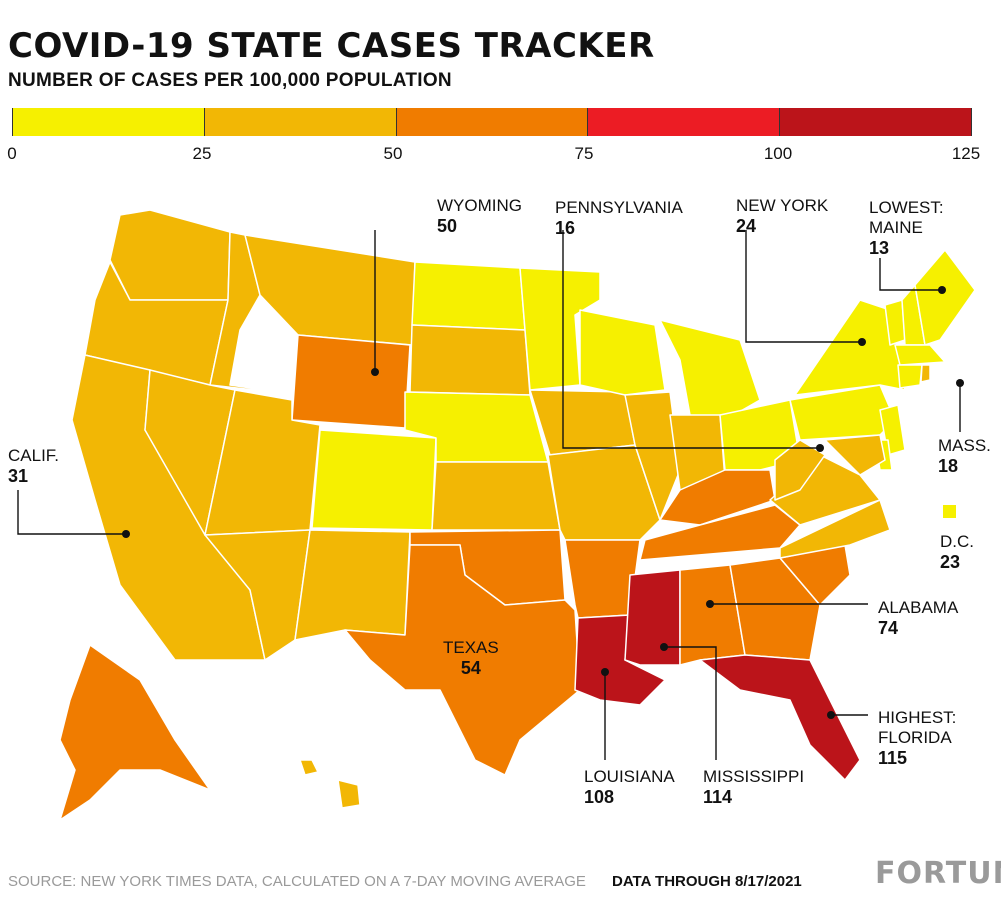  I want to click on state-hawaii-big-island, so click(349, 794).